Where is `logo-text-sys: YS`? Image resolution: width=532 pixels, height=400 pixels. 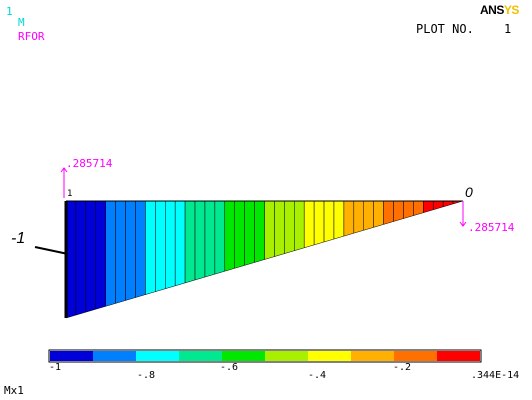
logo-text-sys: YS is located at coordinates (511, 10).